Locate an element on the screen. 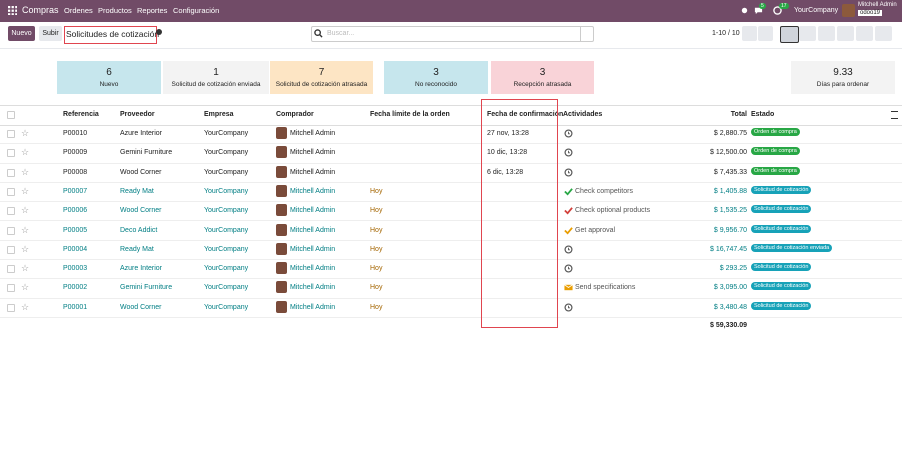  reference: P00003 is located at coordinates (75, 269).